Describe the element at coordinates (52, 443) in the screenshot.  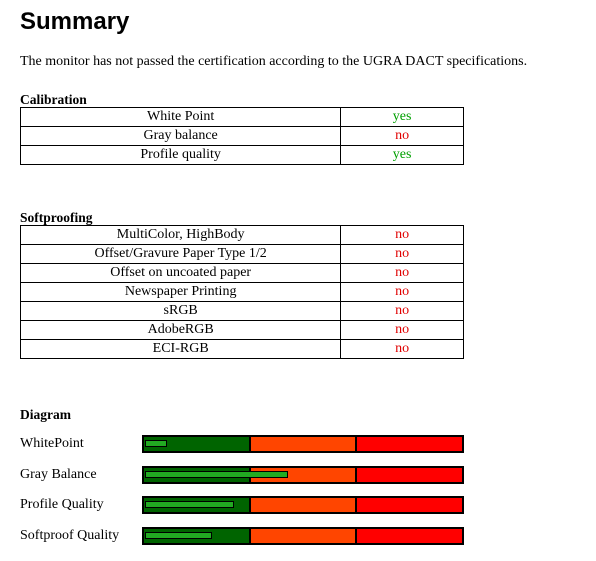
I see `diagram-label: WhitePoint` at that location.